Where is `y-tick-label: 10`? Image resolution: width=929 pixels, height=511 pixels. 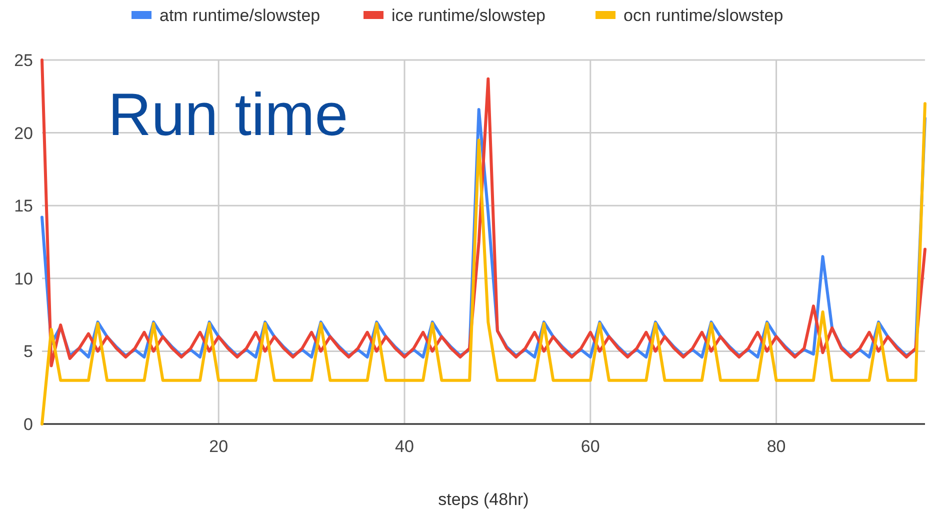
y-tick-label: 10 is located at coordinates (23, 278).